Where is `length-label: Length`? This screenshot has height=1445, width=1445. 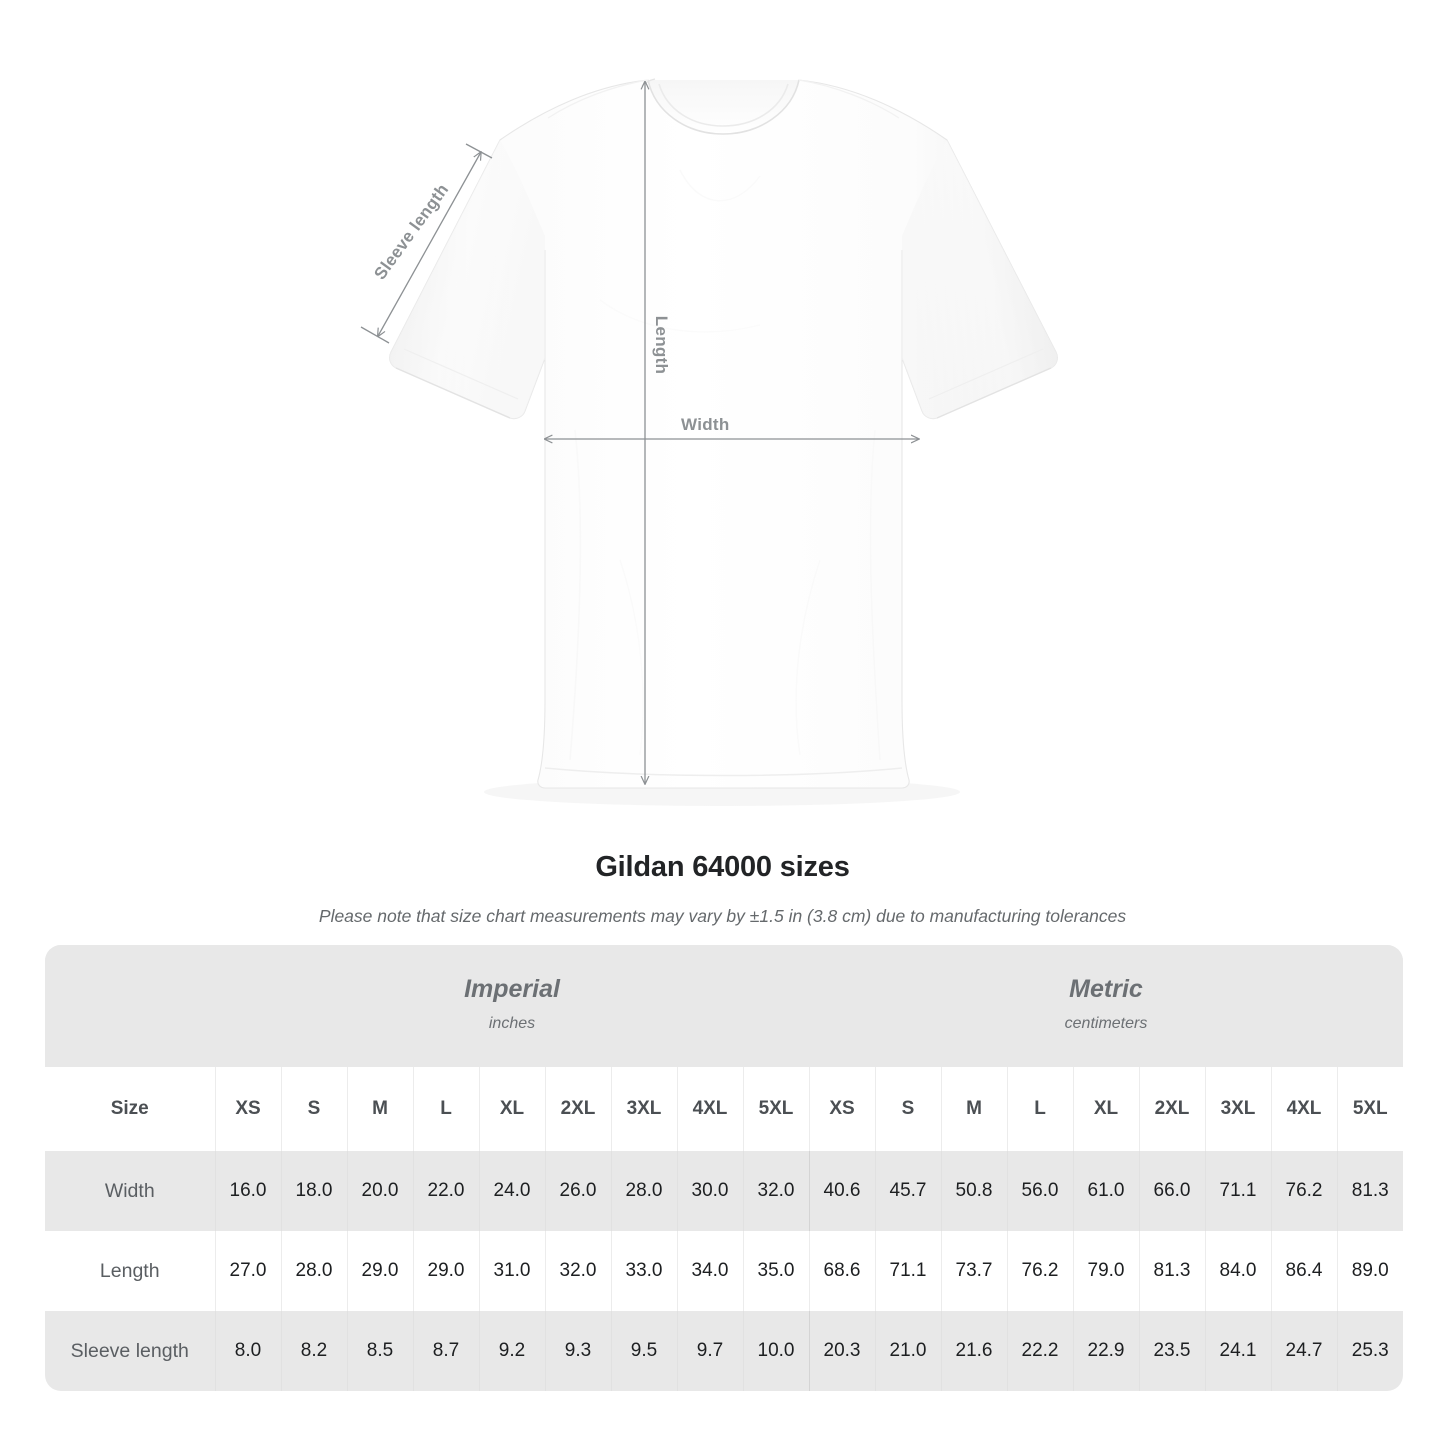 length-label: Length is located at coordinates (662, 345).